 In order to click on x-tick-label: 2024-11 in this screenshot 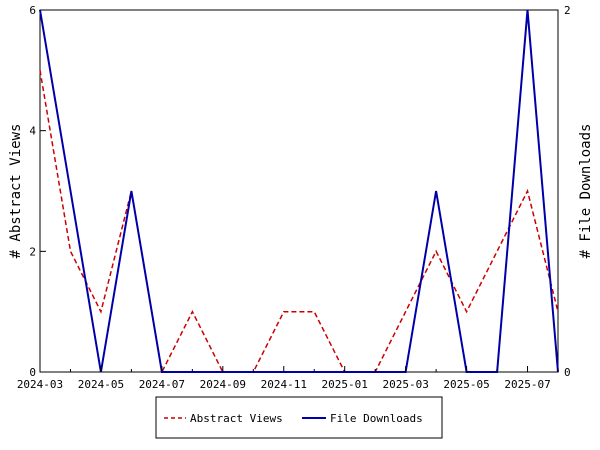, I will do `click(284, 384)`.